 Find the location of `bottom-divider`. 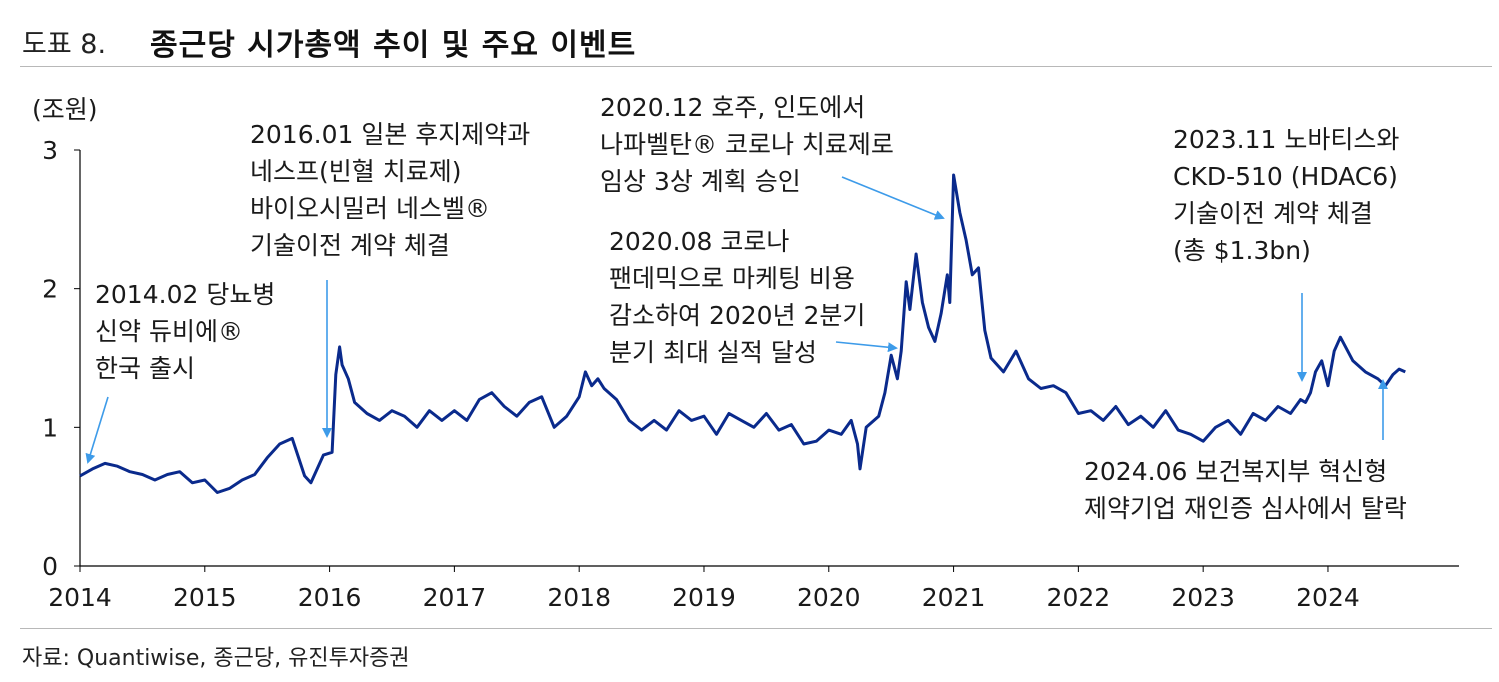

bottom-divider is located at coordinates (756, 628).